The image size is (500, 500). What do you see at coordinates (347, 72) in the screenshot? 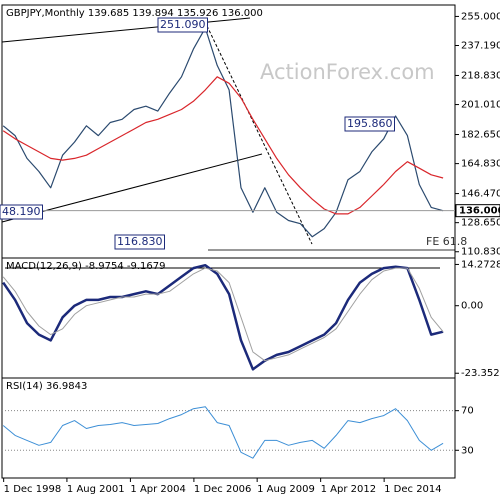
I see `watermark: ActionForex.com` at bounding box center [347, 72].